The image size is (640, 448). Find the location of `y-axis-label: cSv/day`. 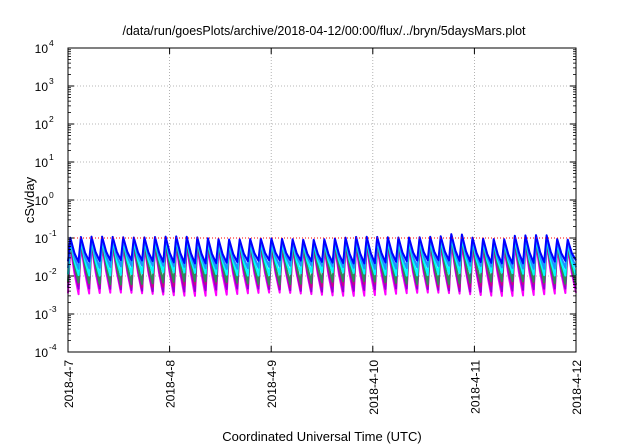

y-axis-label: cSv/day is located at coordinates (29, 199).